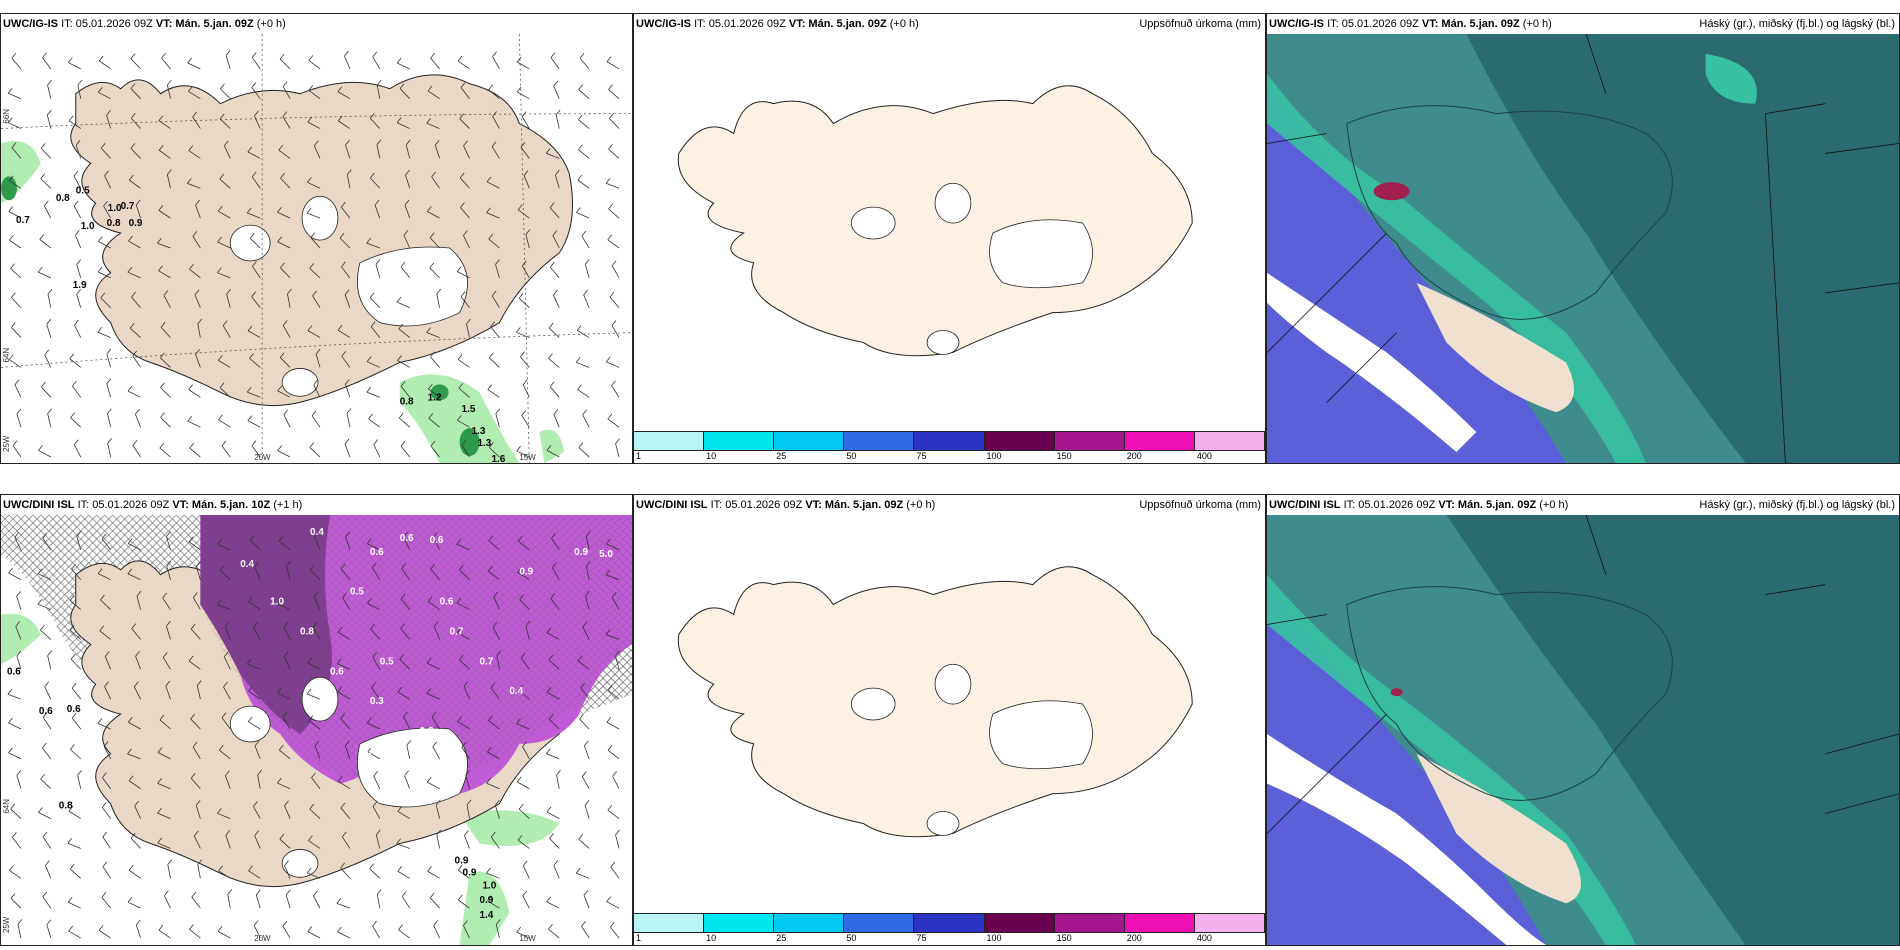 The height and width of the screenshot is (950, 1900). I want to click on wind-value: 0.9, so click(470, 872).